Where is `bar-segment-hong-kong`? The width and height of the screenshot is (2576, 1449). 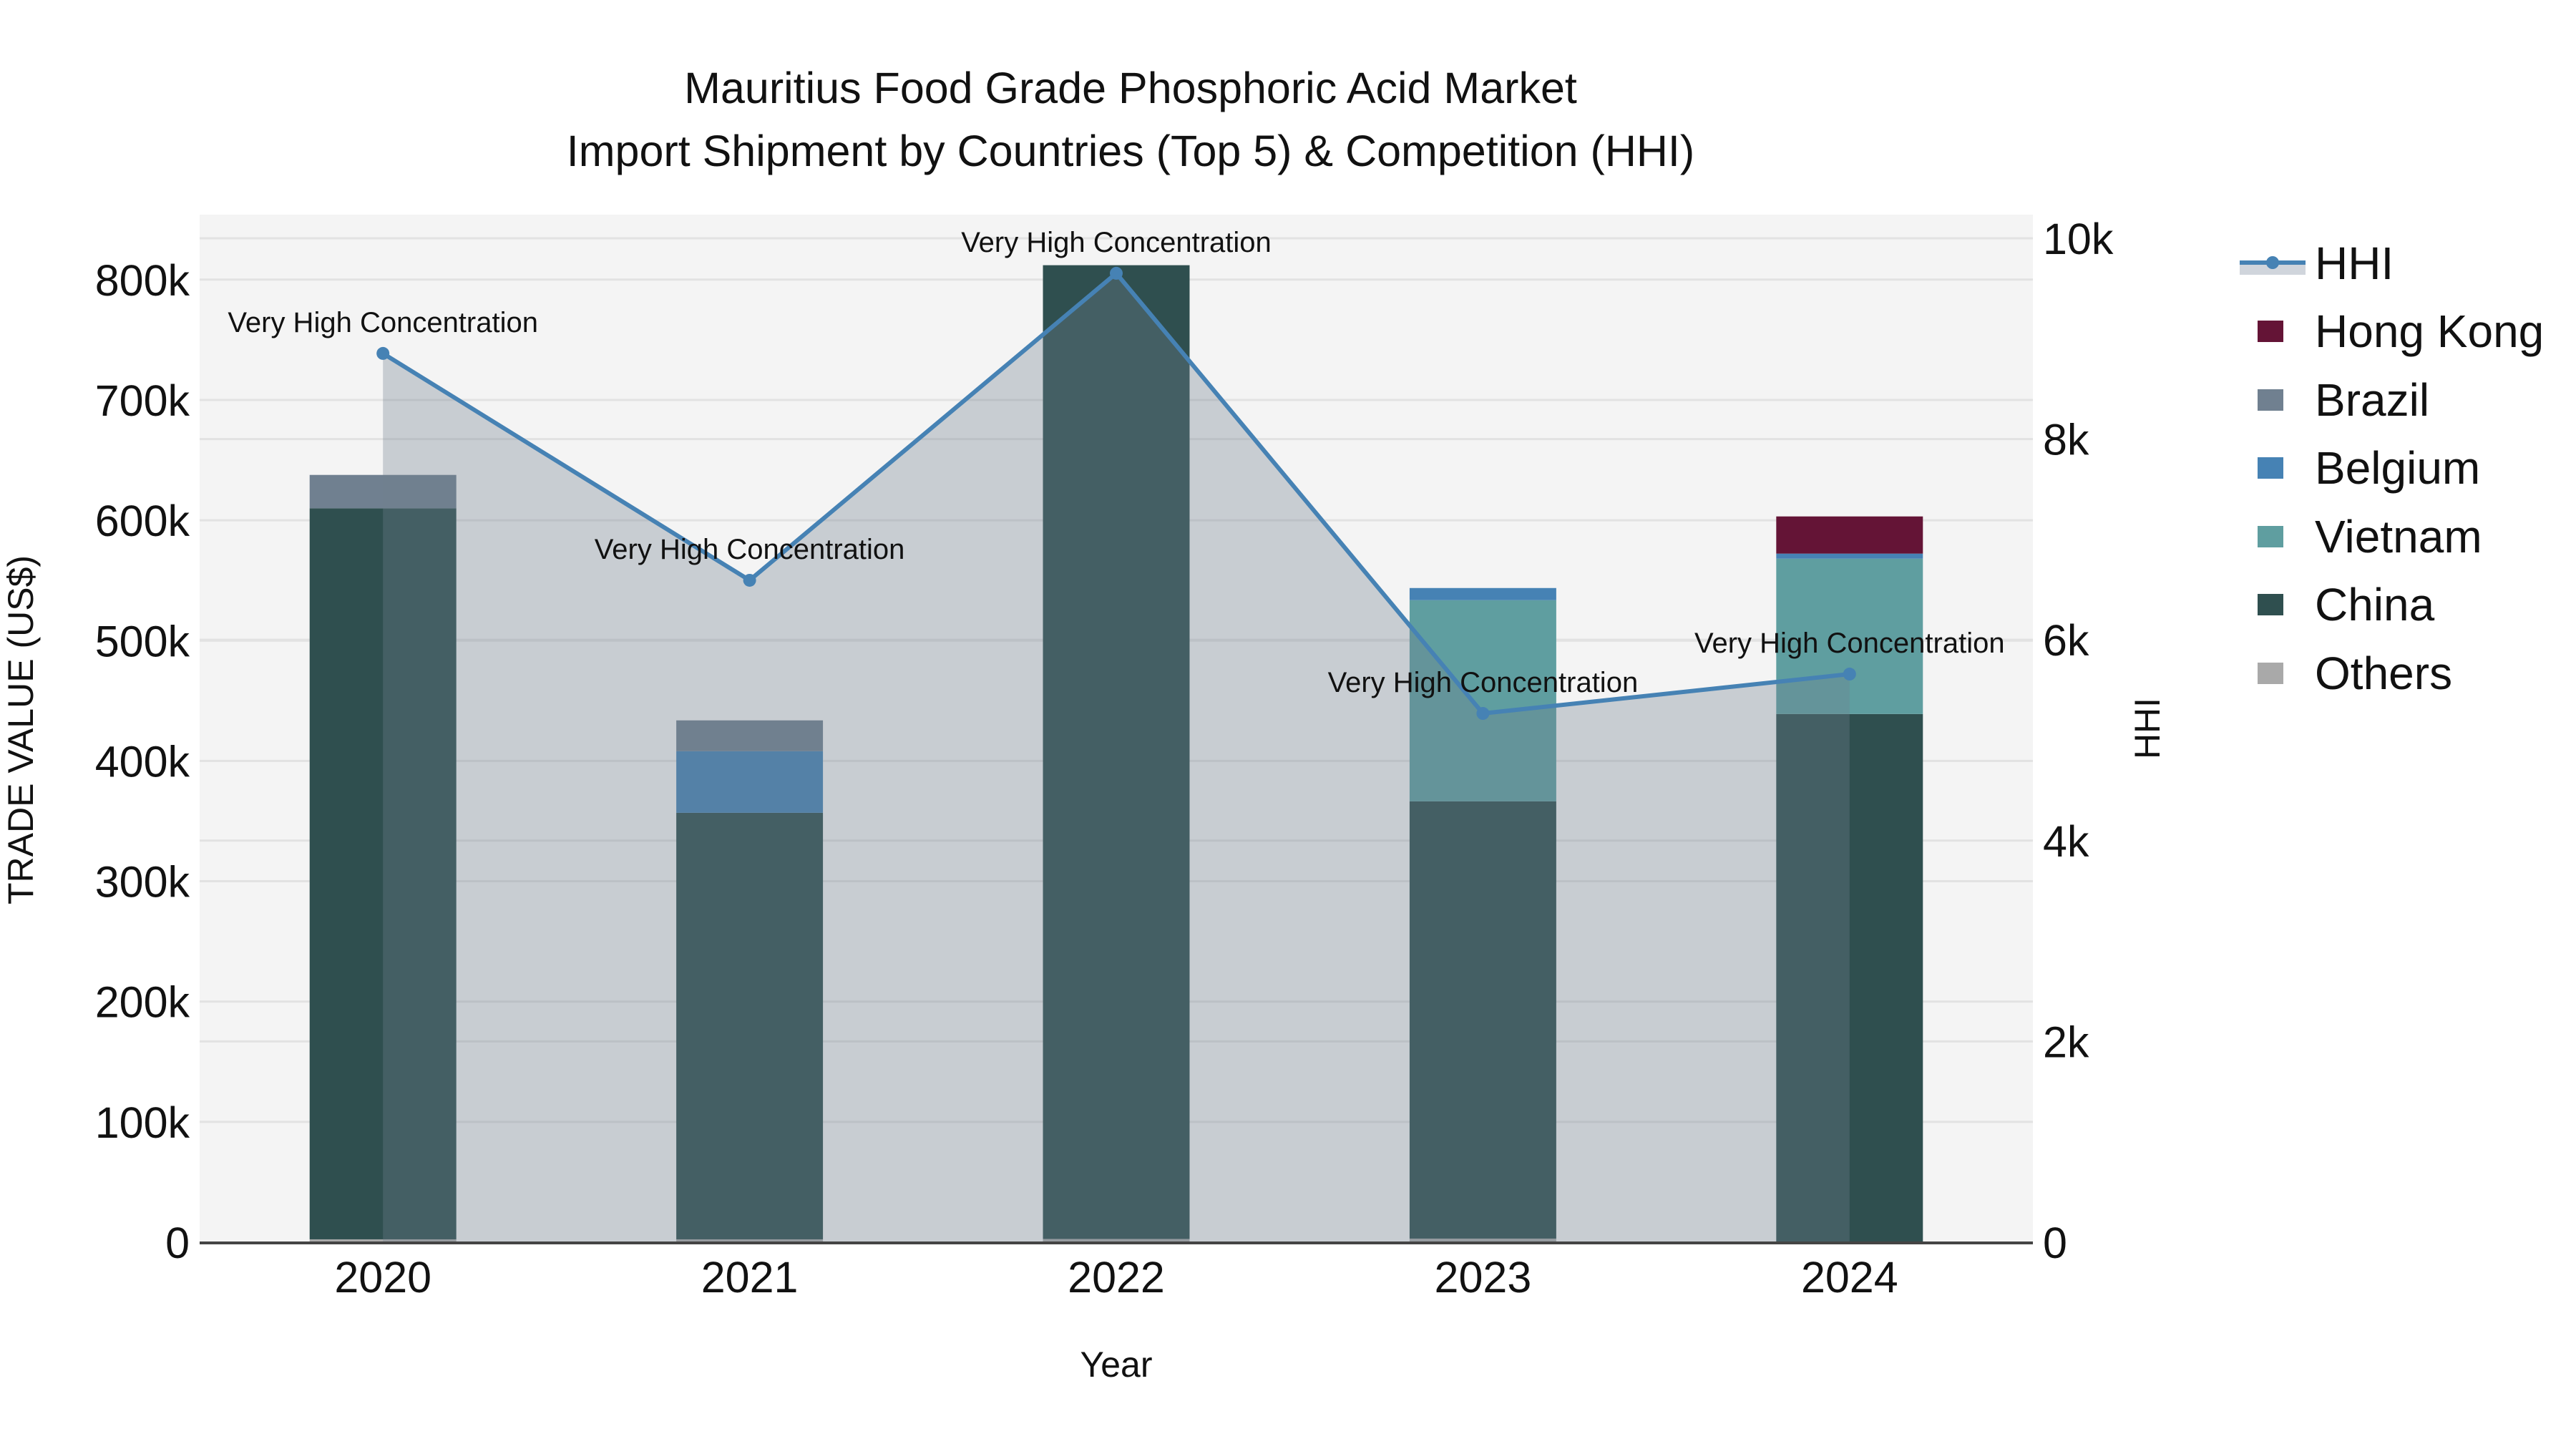
bar-segment-hong-kong is located at coordinates (1849, 535).